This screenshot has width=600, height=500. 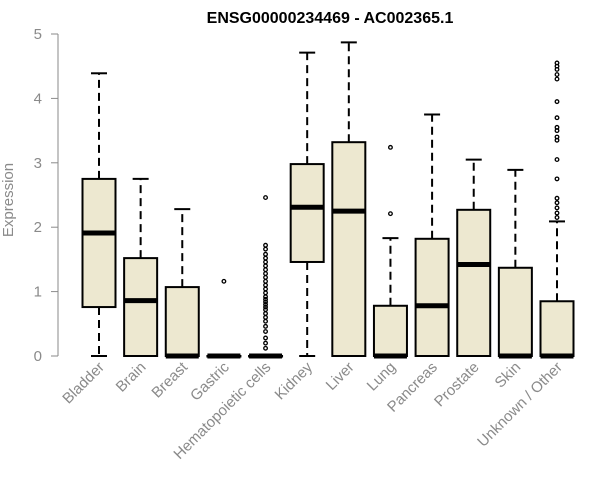 I want to click on box-lung, so click(x=390, y=251).